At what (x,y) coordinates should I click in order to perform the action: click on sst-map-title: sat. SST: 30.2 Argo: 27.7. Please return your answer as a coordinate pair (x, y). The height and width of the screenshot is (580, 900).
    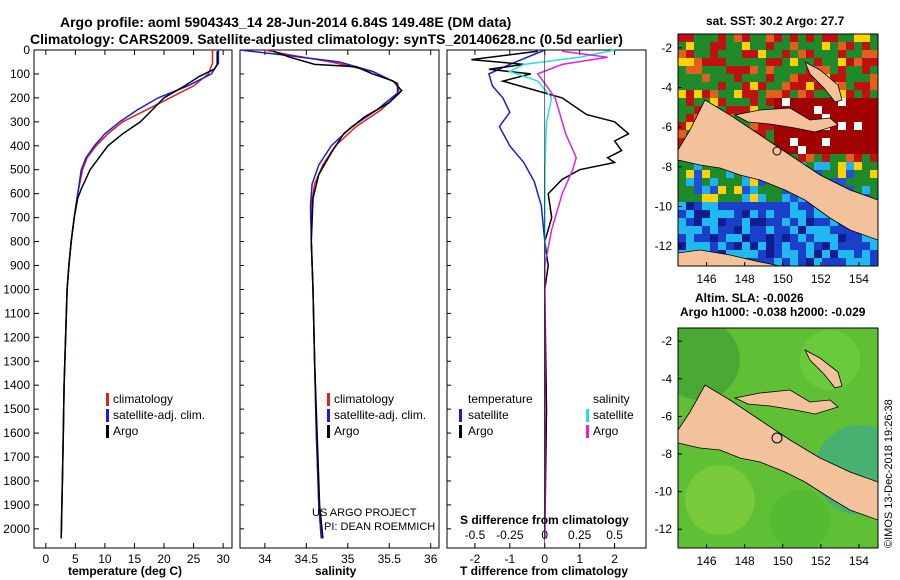
    Looking at the image, I should click on (775, 21).